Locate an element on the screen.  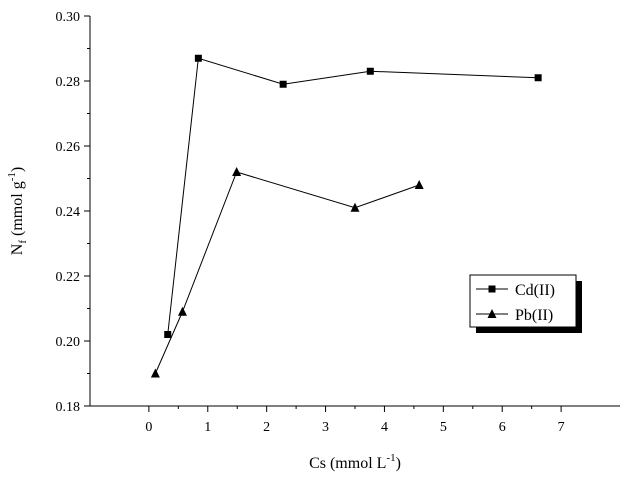
x-tick-label: 2 is located at coordinates (266, 427).